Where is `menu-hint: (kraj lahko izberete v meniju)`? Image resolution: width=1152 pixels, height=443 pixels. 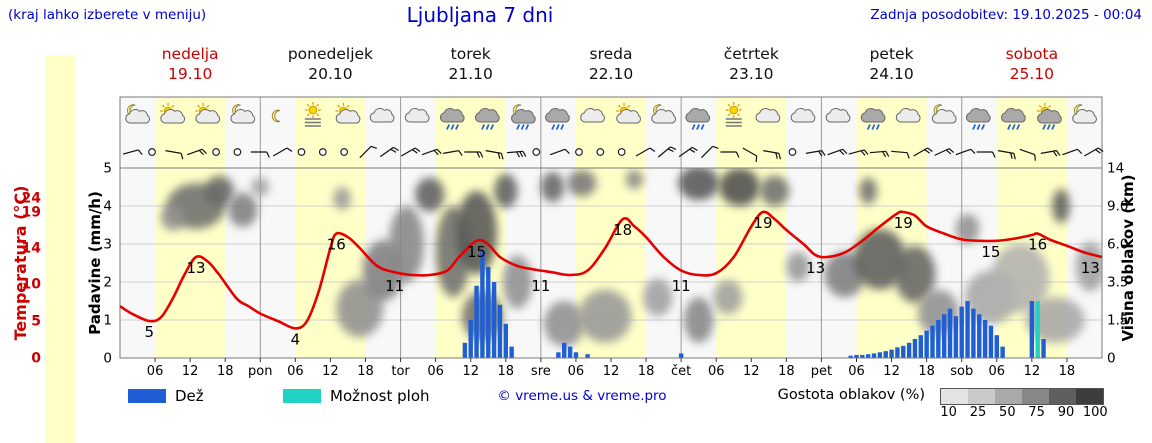
menu-hint: (kraj lahko izberete v meniju) is located at coordinates (107, 15).